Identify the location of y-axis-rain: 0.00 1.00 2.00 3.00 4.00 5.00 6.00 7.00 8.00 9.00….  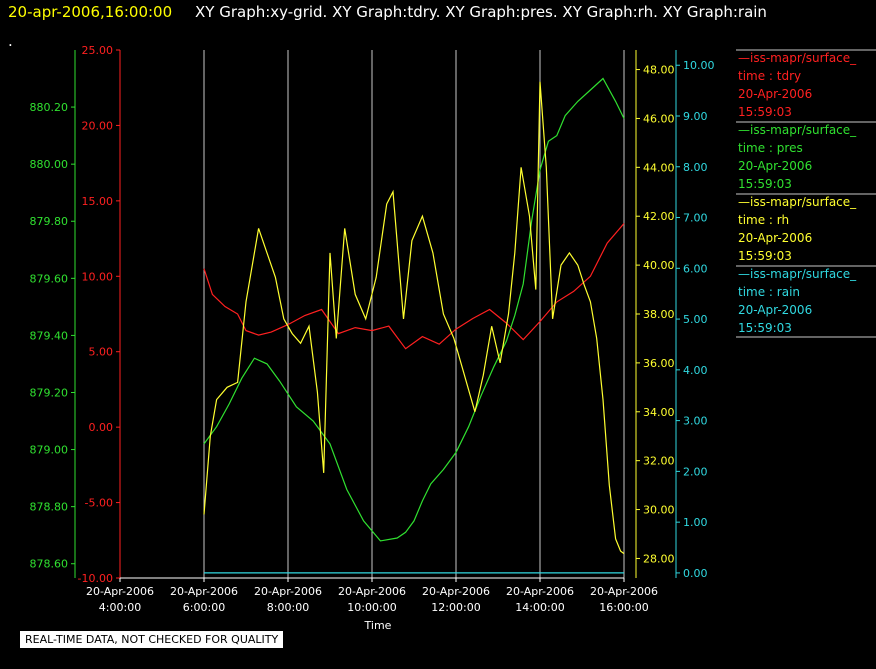
(695, 315).